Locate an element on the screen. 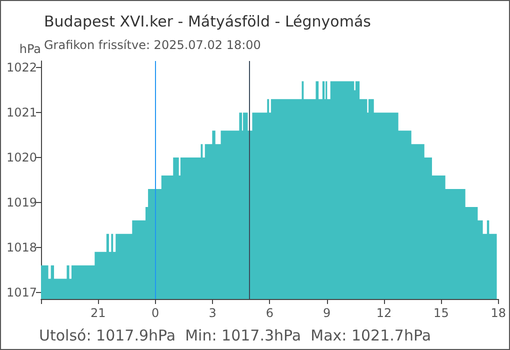  x-tick-label: 21 is located at coordinates (98, 313).